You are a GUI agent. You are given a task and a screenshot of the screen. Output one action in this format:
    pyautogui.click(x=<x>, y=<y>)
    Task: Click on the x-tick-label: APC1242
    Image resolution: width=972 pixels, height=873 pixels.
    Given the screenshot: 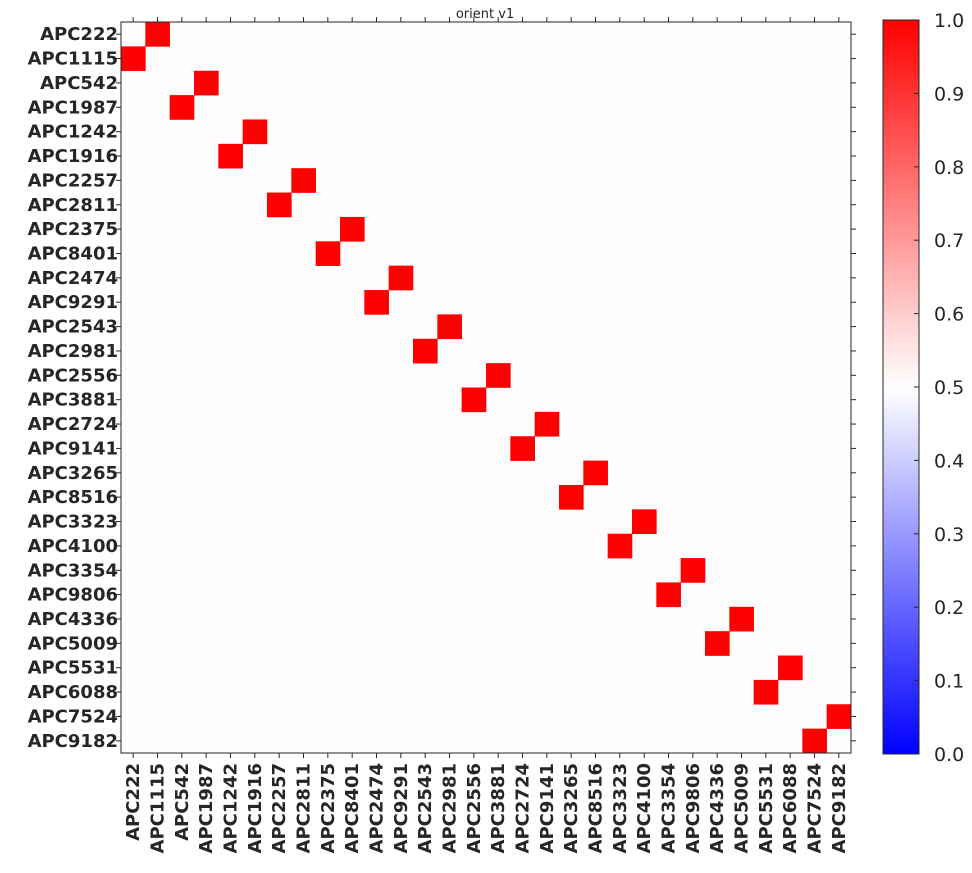 What is the action you would take?
    pyautogui.click(x=231, y=808)
    